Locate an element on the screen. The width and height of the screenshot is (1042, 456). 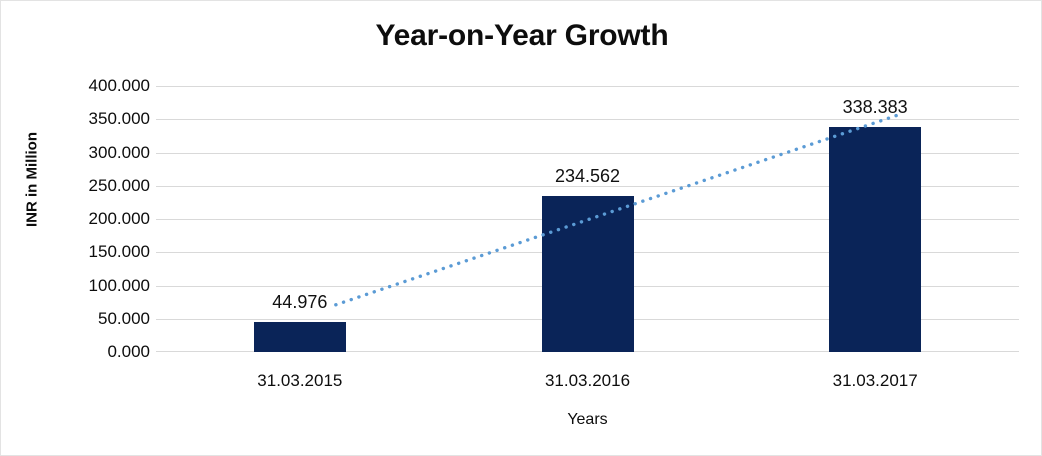
x-axis-tick-labels: 31.03.2015 31.03.2016 31.03.2017 is located at coordinates (587, 383).